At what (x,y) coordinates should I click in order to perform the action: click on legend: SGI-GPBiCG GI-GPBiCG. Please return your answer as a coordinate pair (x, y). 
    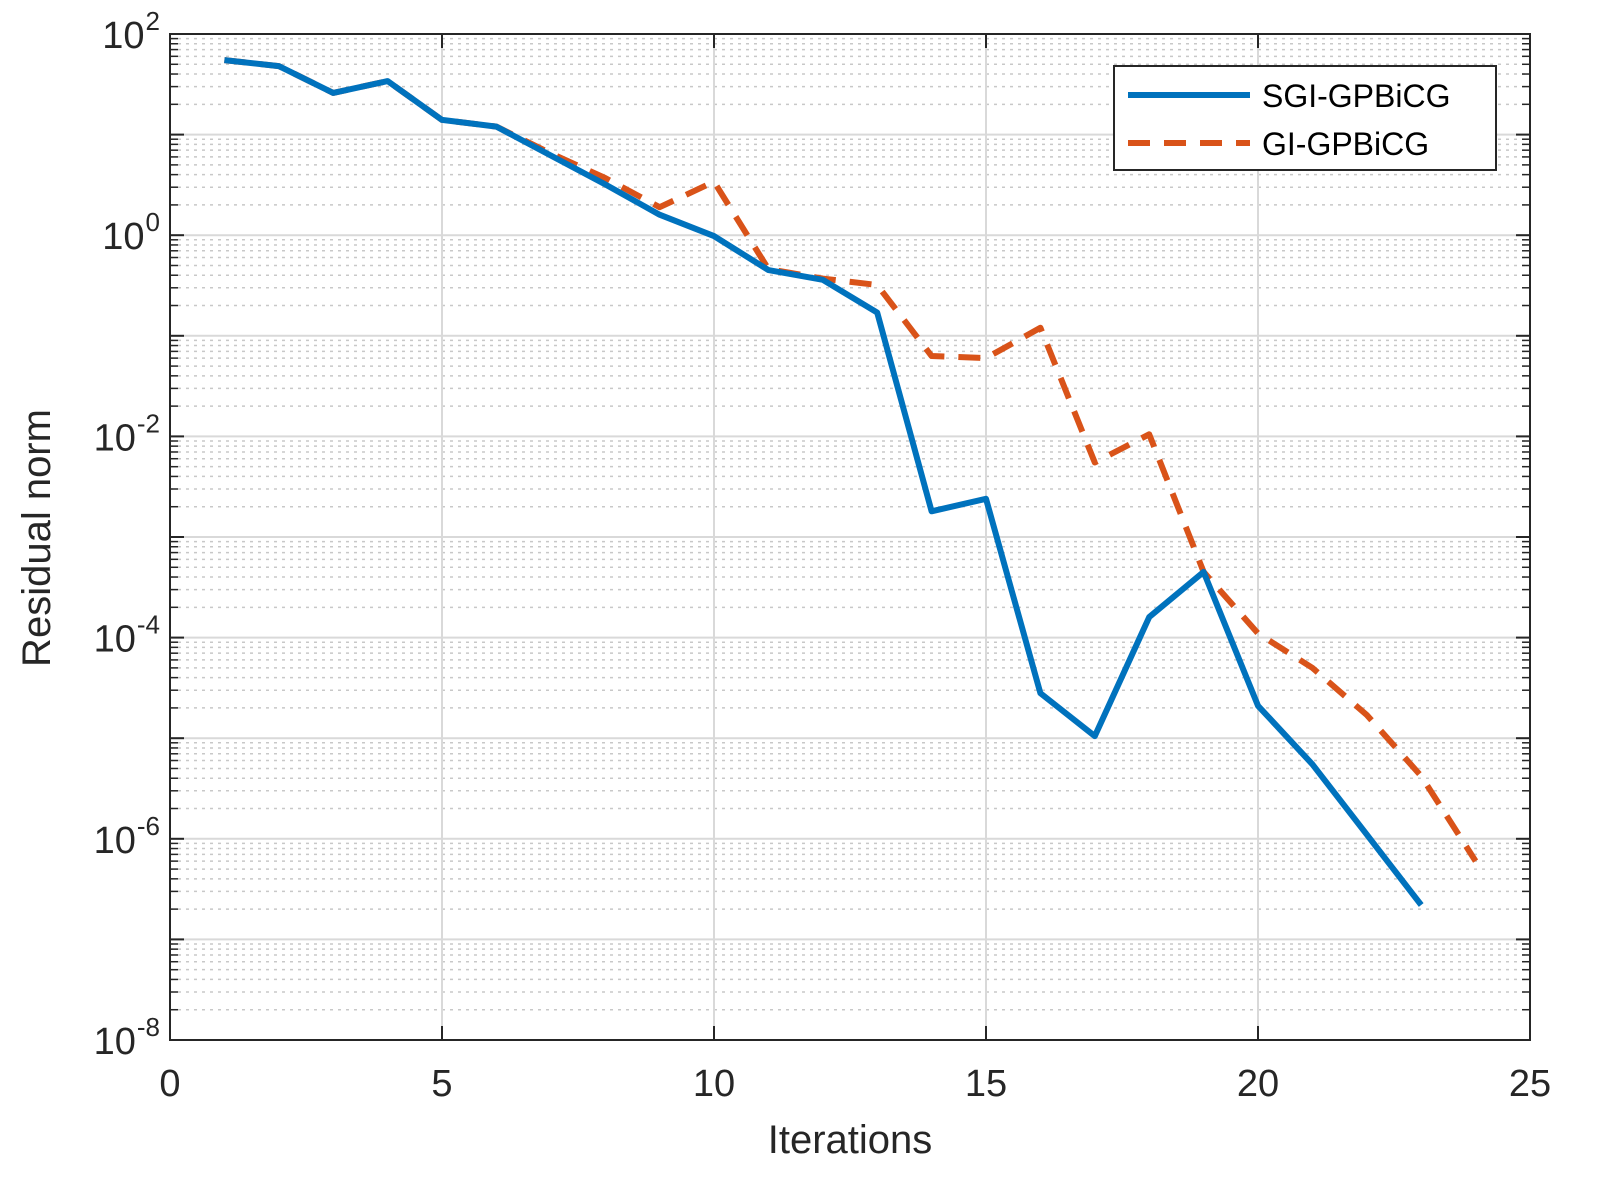
    Looking at the image, I should click on (1305, 118).